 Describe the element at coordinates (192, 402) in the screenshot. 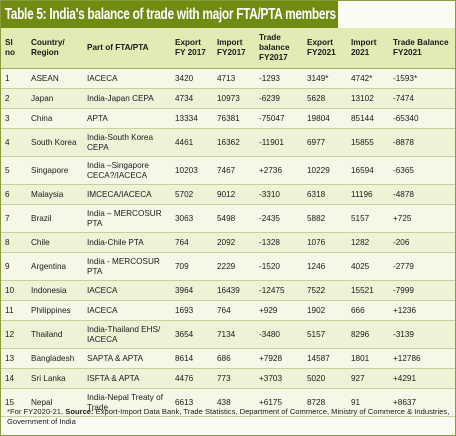

I see `cell-export-2017: 6613` at that location.